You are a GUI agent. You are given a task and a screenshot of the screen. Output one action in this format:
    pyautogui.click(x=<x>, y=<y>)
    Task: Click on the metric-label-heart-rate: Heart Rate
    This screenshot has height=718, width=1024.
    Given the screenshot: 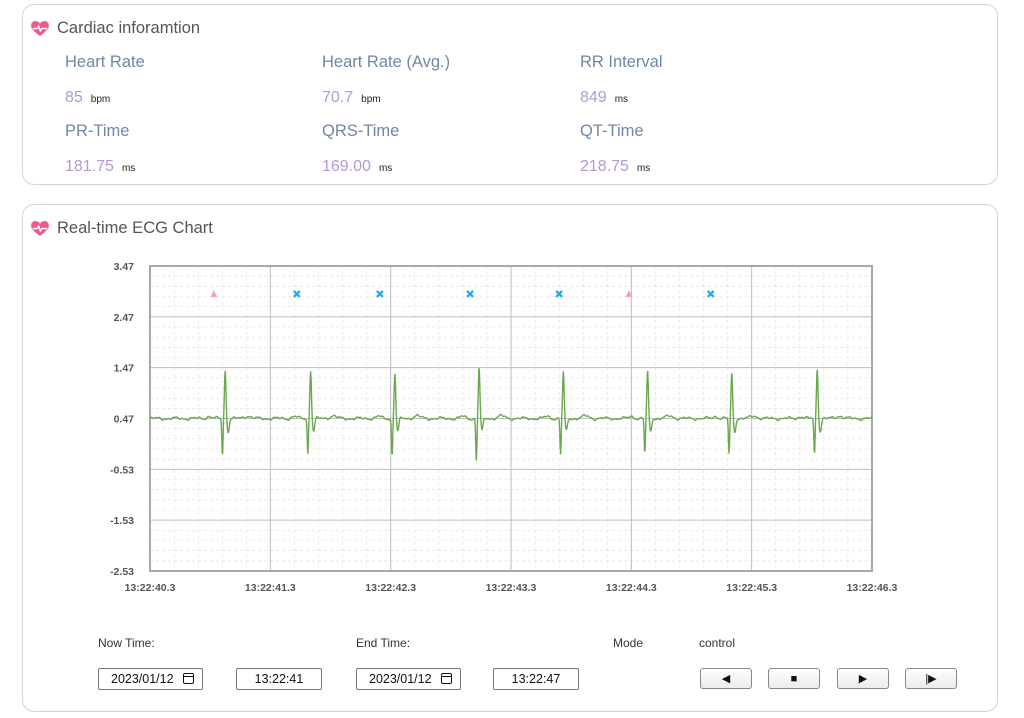 What is the action you would take?
    pyautogui.click(x=105, y=62)
    